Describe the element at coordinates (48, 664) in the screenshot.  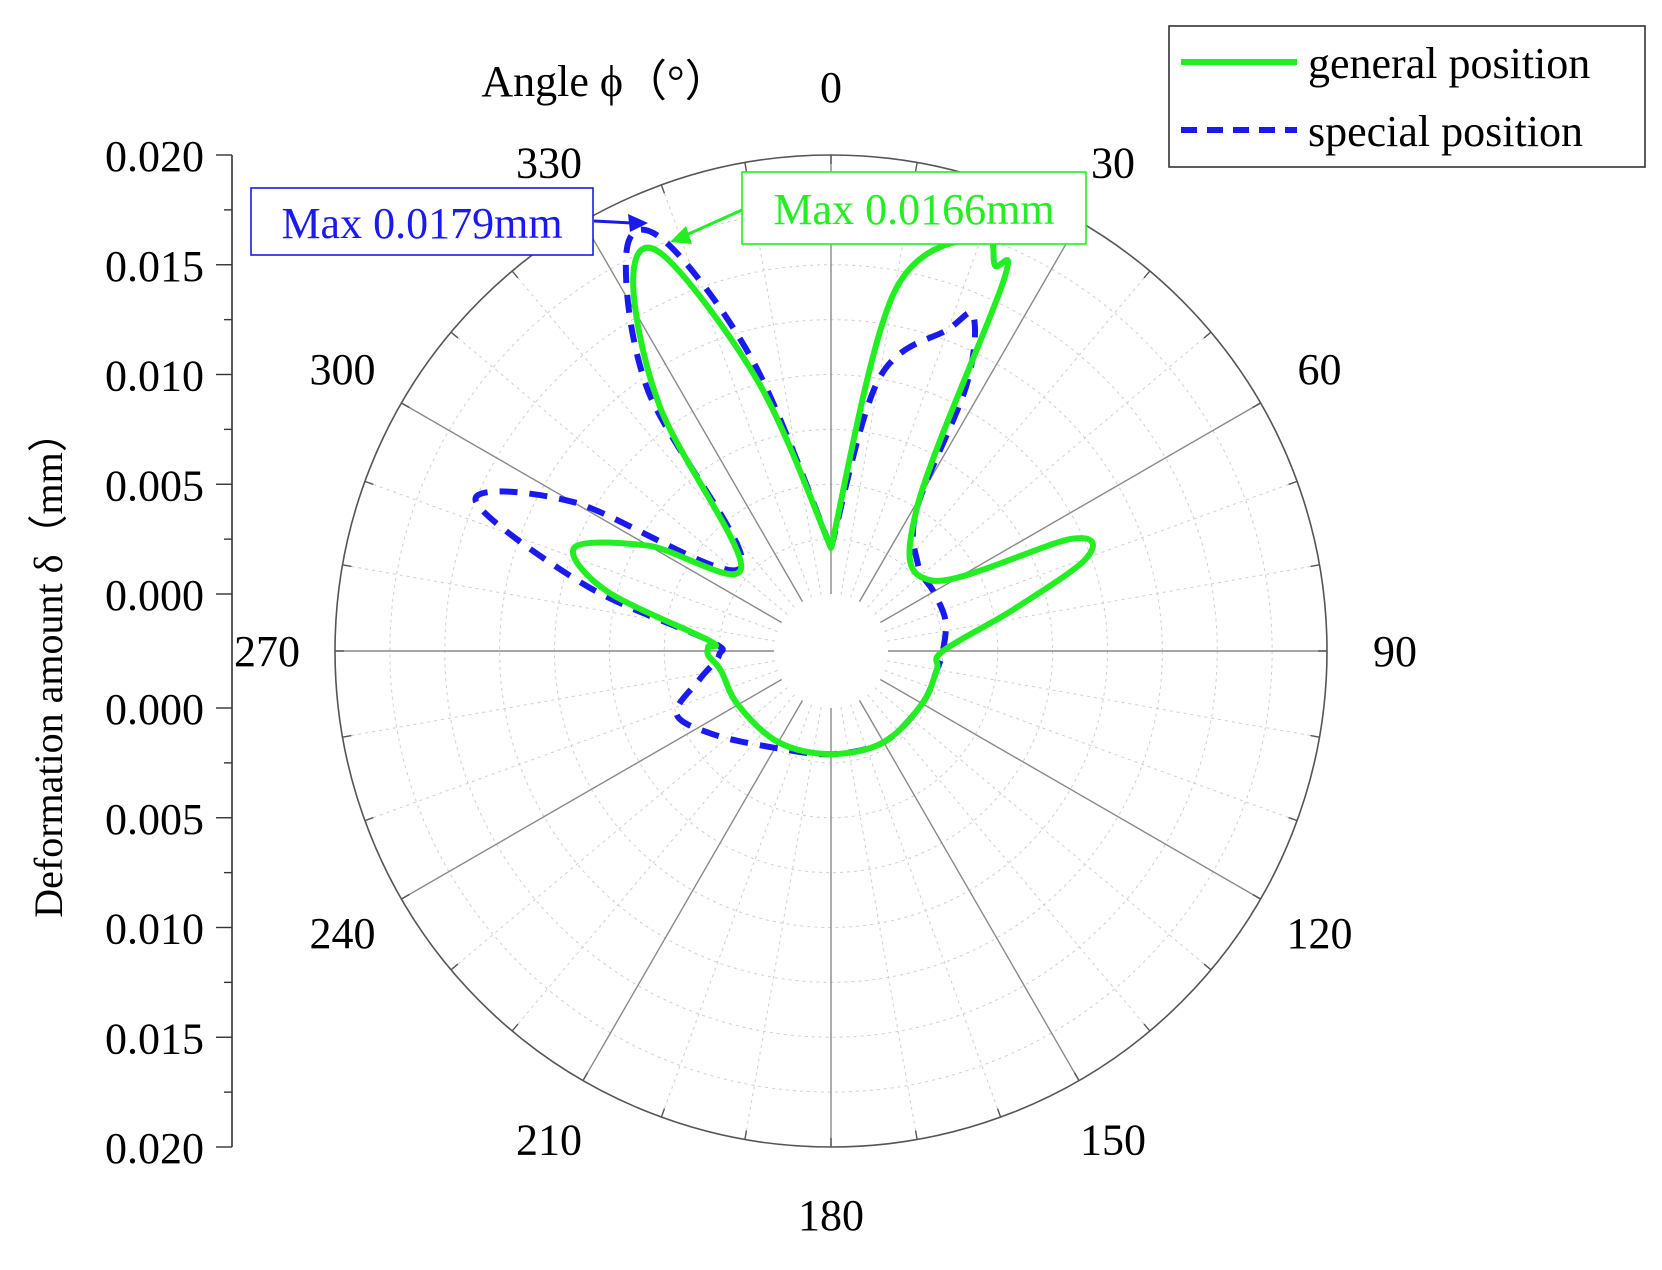
I see `radial-axis-title: Deformation amount δ（mm）` at that location.